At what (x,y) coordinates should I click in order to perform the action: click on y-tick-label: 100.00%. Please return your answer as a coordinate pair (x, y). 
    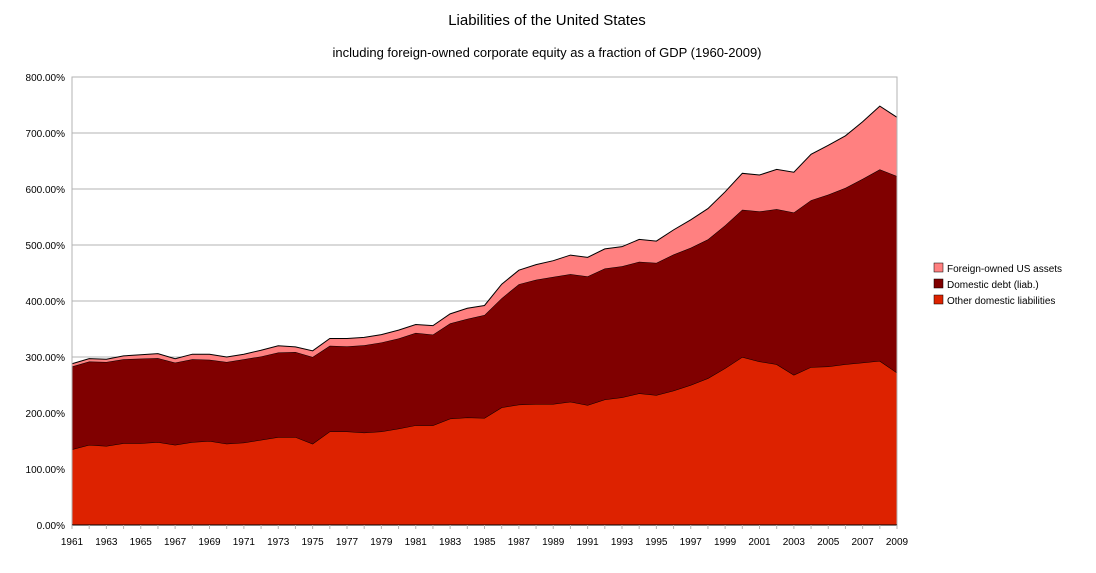
    Looking at the image, I should click on (46, 470).